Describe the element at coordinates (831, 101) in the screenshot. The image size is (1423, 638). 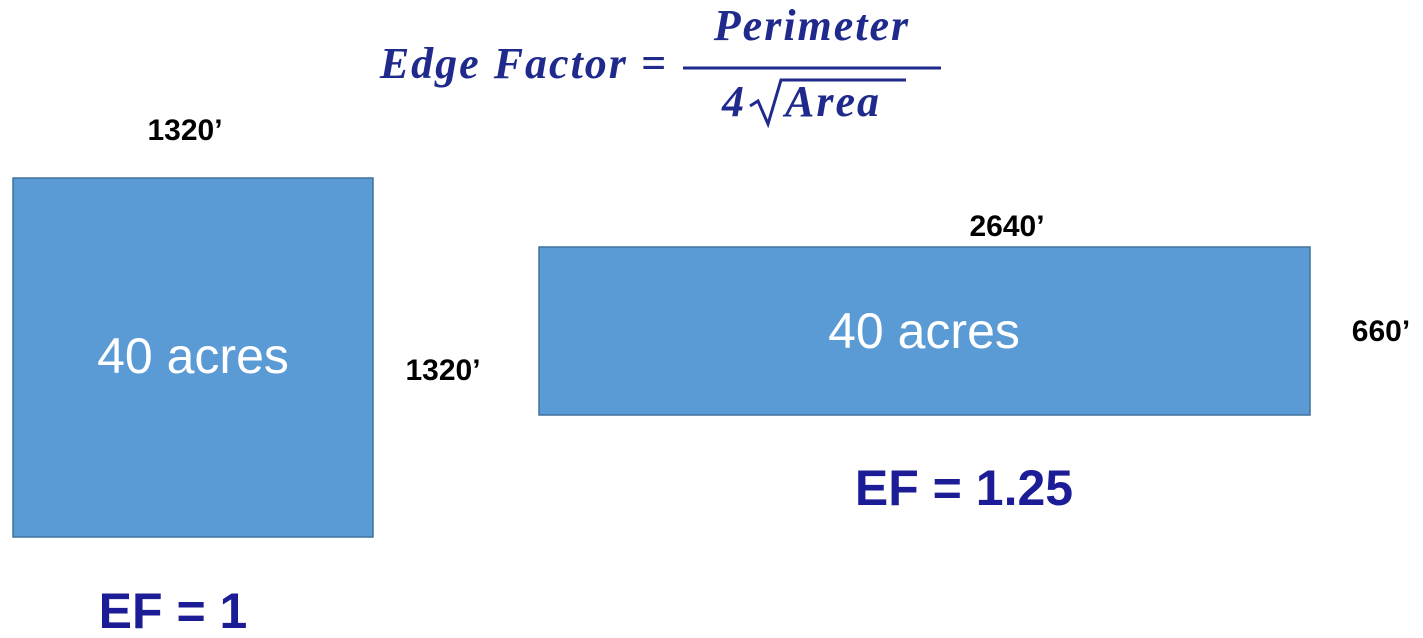
I see `formula-radicand: Area` at that location.